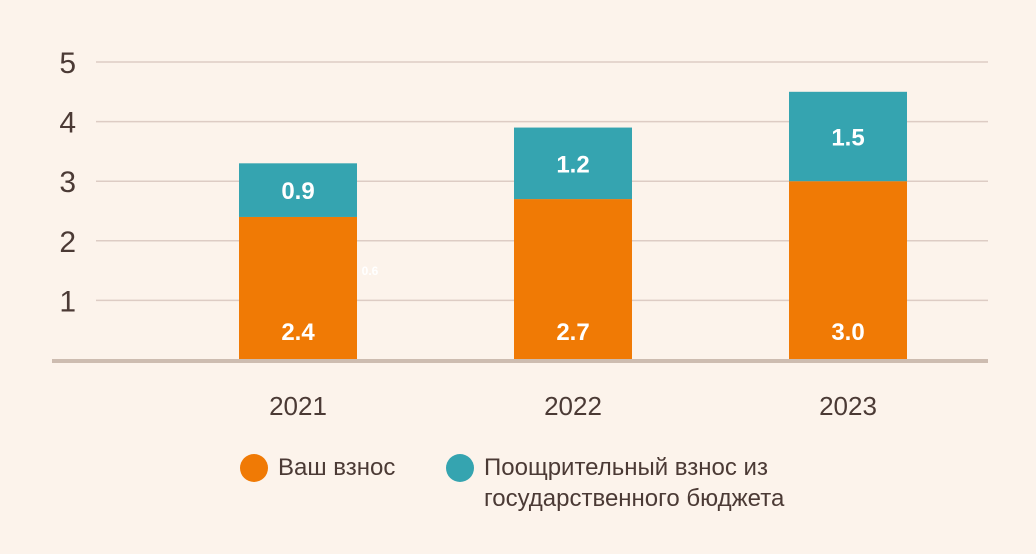 The image size is (1036, 554). What do you see at coordinates (298, 332) in the screenshot?
I see `data-label: 2.4` at bounding box center [298, 332].